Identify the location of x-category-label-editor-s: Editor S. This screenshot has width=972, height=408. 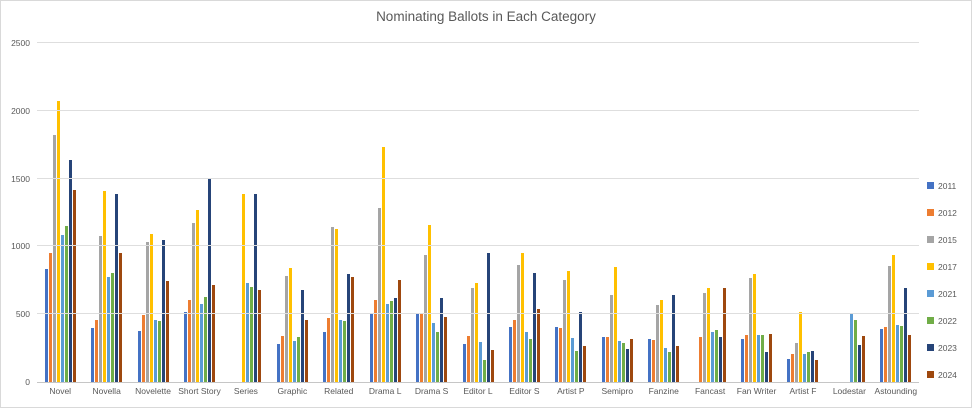
(524, 391).